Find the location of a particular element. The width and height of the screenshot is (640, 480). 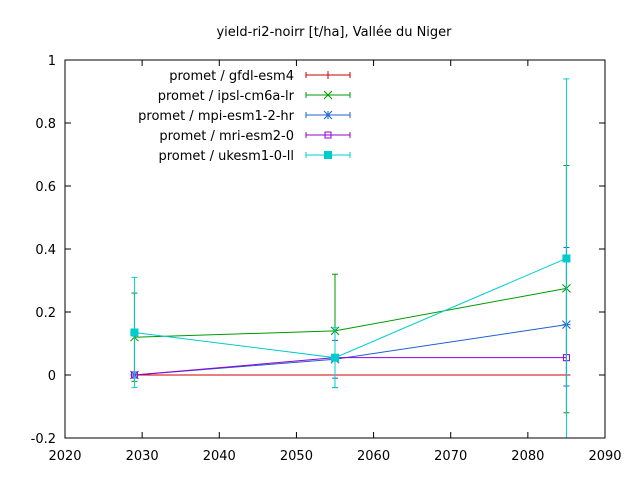

y-tick-label: 0.6 is located at coordinates (45, 187).